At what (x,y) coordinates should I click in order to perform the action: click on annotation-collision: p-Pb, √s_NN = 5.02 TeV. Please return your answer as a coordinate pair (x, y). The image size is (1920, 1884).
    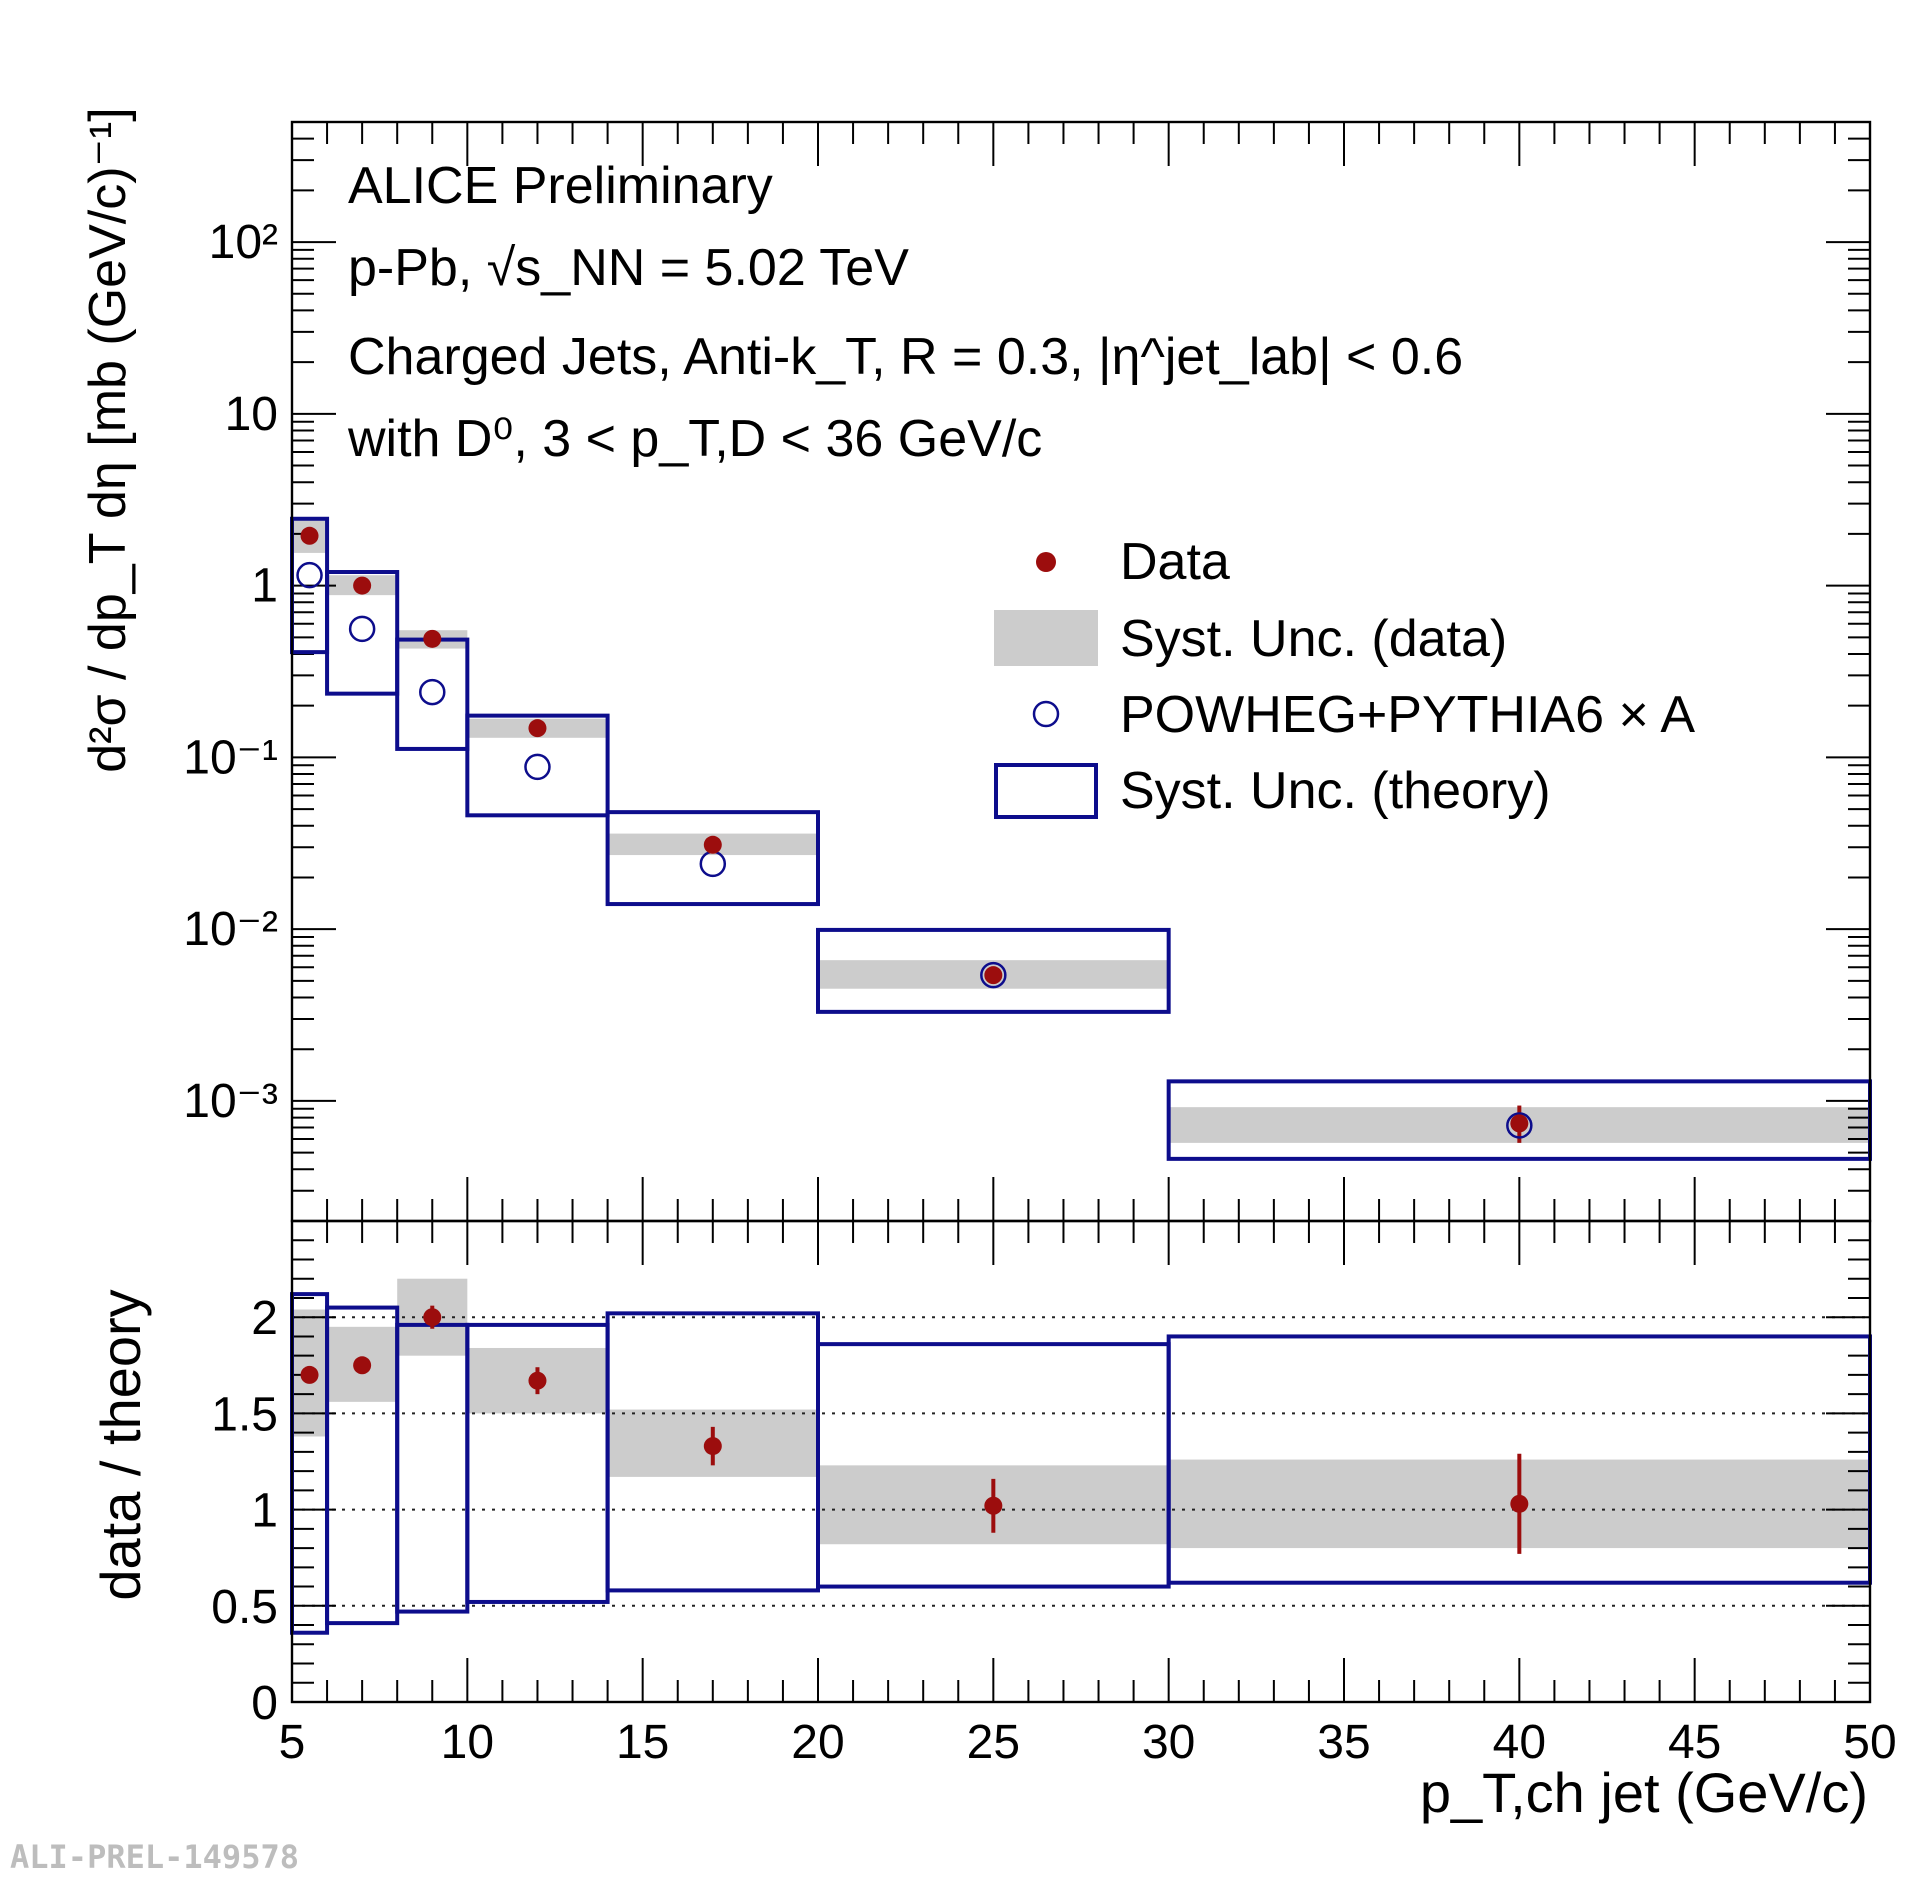
    Looking at the image, I should click on (628, 268).